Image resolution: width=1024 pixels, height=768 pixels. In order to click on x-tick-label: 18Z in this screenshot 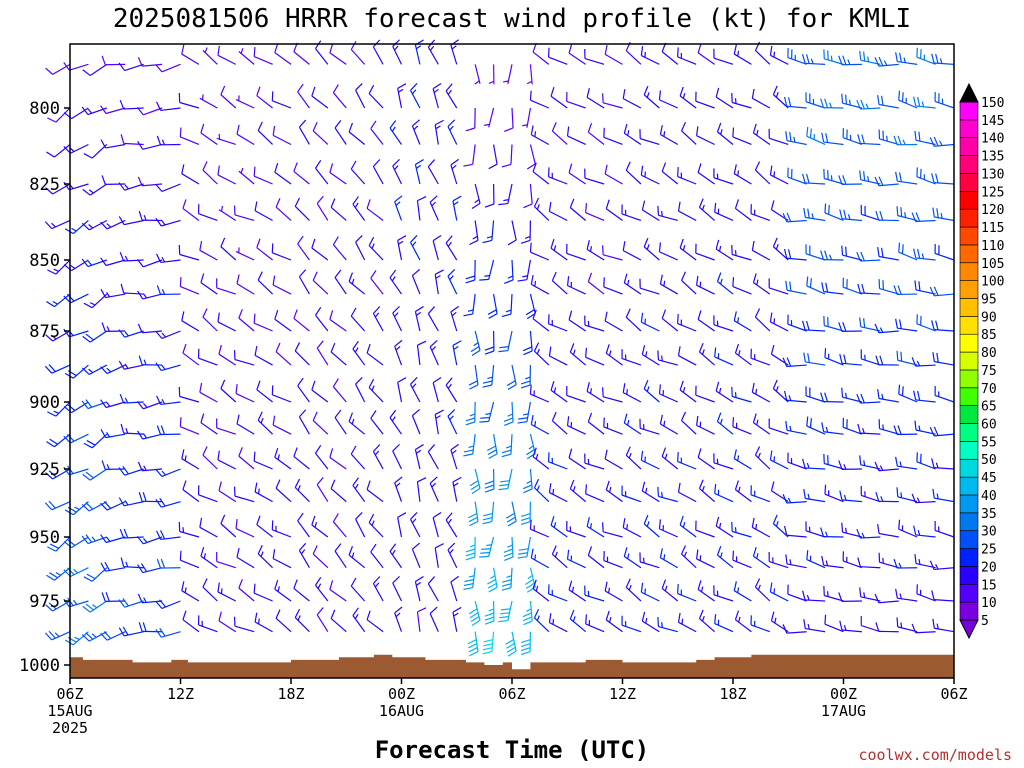, I will do `click(732, 694)`.